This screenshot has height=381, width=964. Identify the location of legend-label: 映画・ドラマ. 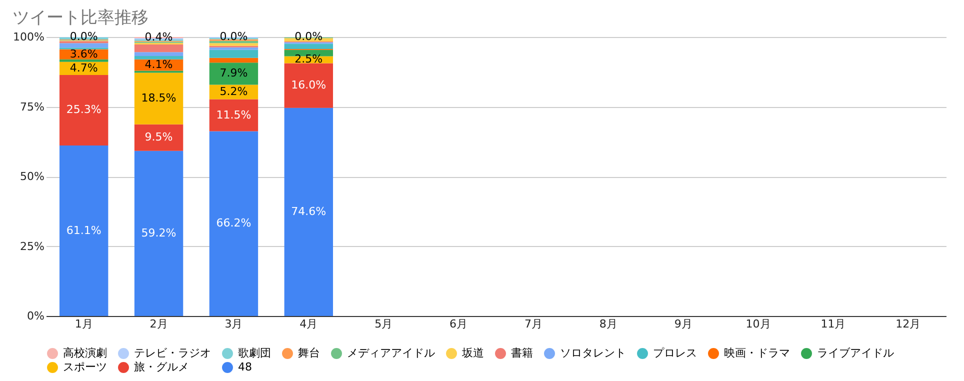
(757, 353).